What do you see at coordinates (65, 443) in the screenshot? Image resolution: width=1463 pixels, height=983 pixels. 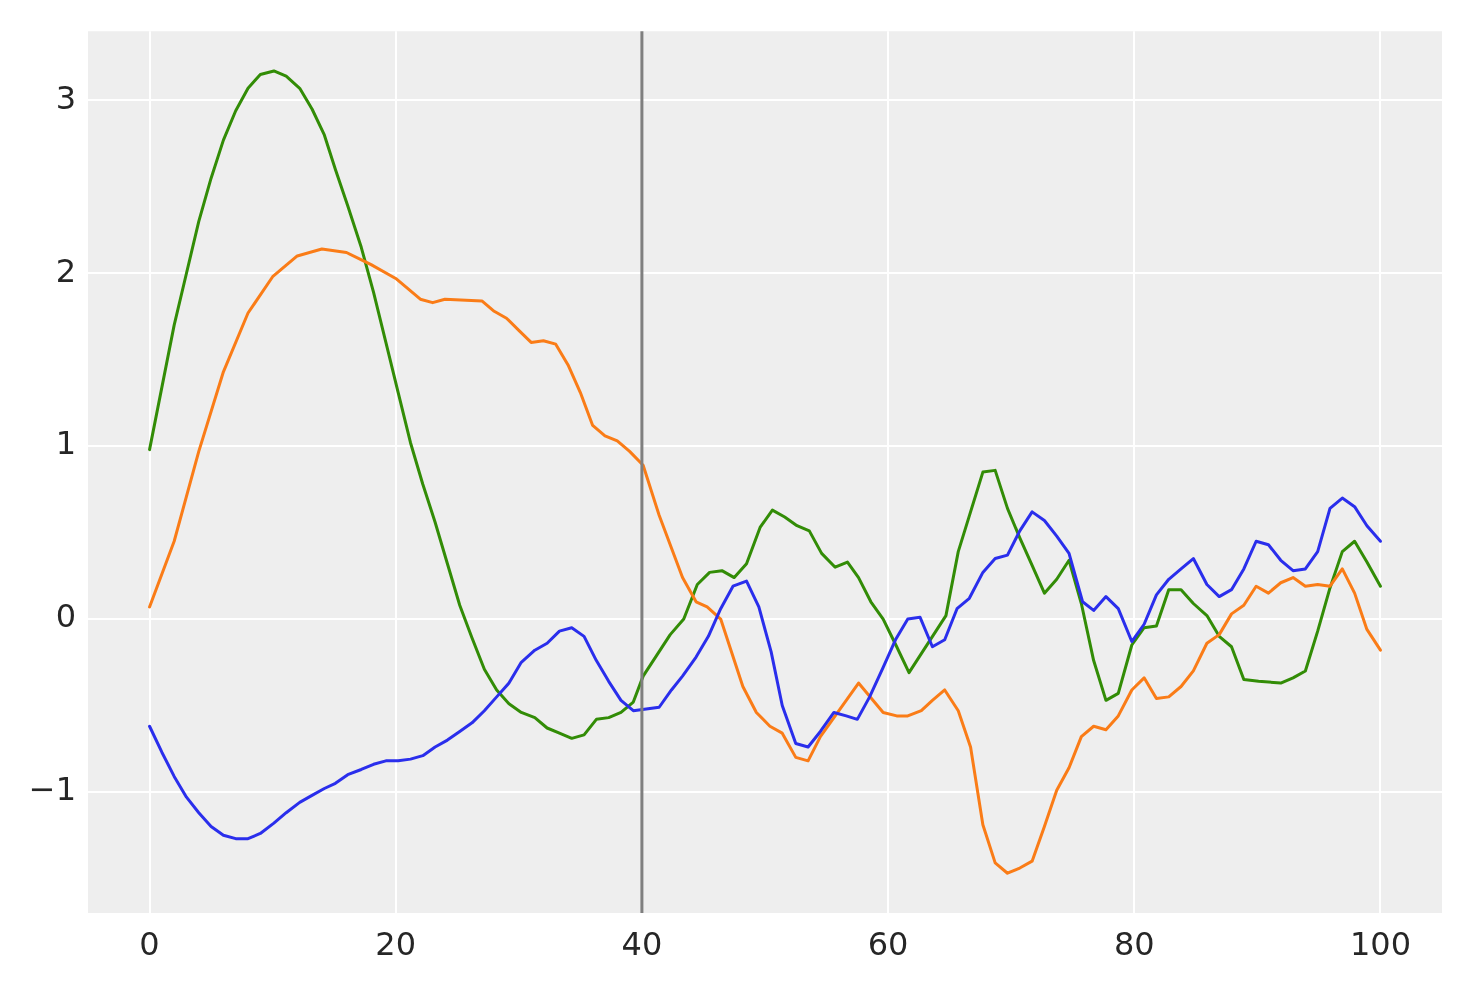 I see `y-tick-label: 1` at bounding box center [65, 443].